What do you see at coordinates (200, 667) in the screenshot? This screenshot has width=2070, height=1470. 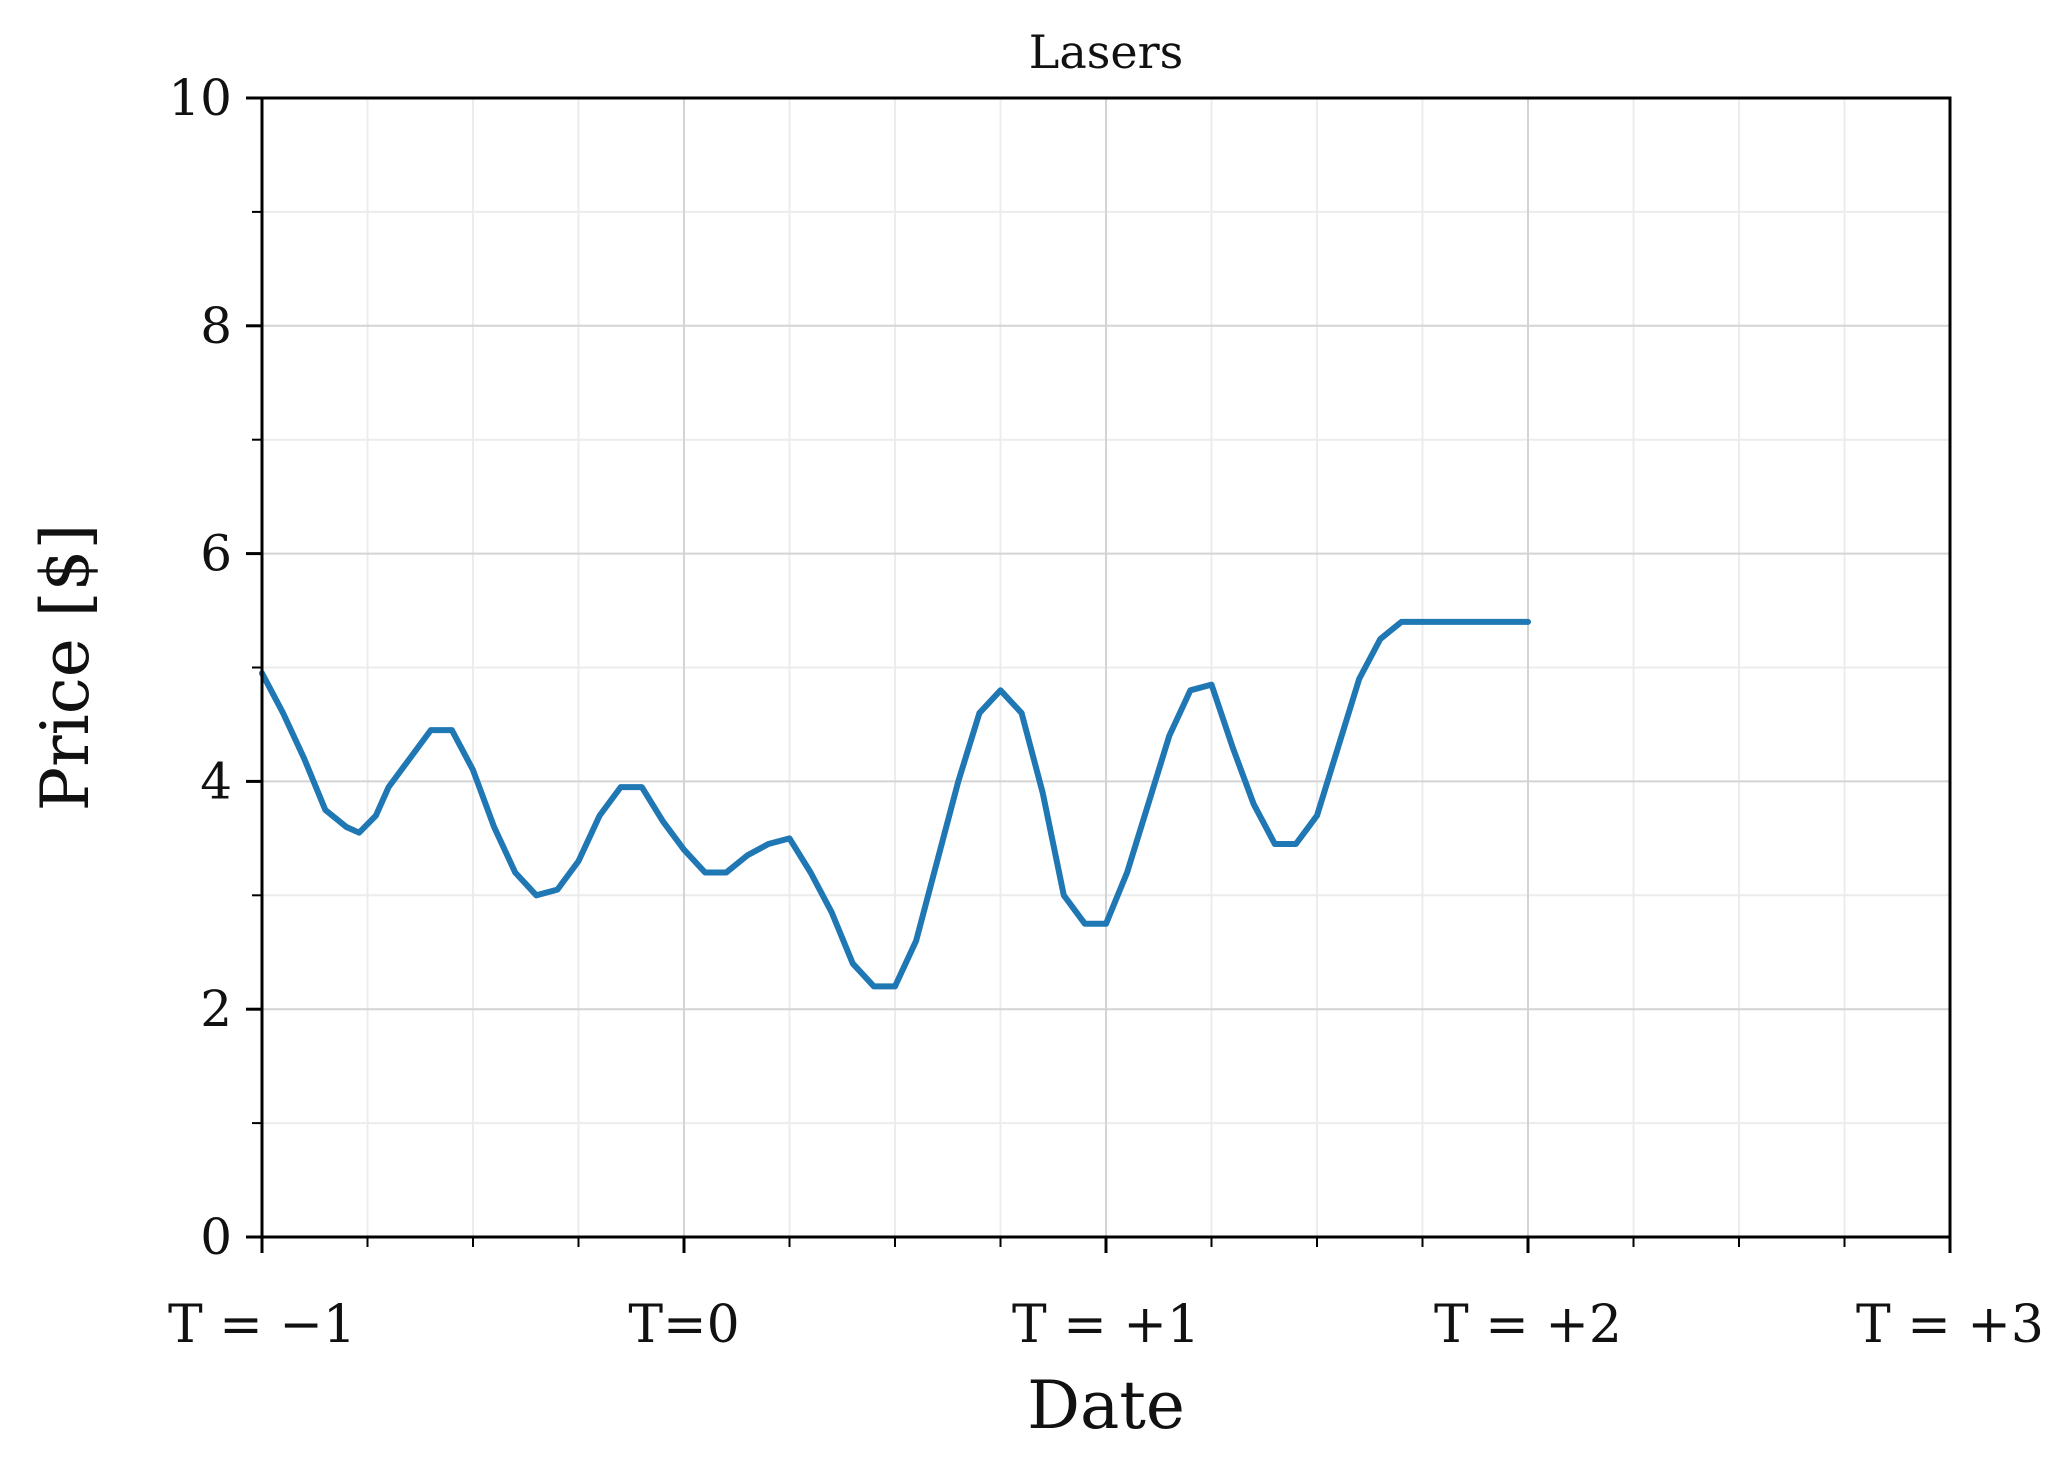 I see `y-tick-labels: 0 2 4 6 8 10` at bounding box center [200, 667].